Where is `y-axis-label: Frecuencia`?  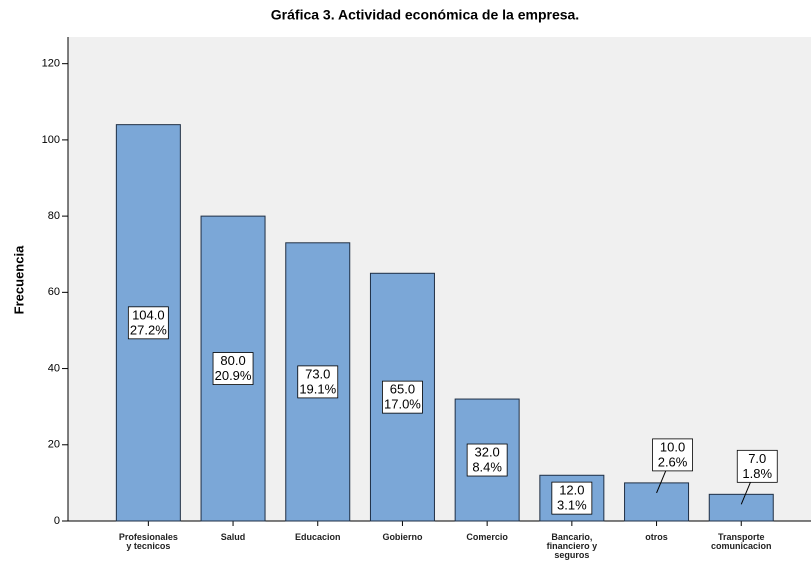 y-axis-label: Frecuencia is located at coordinates (18, 279).